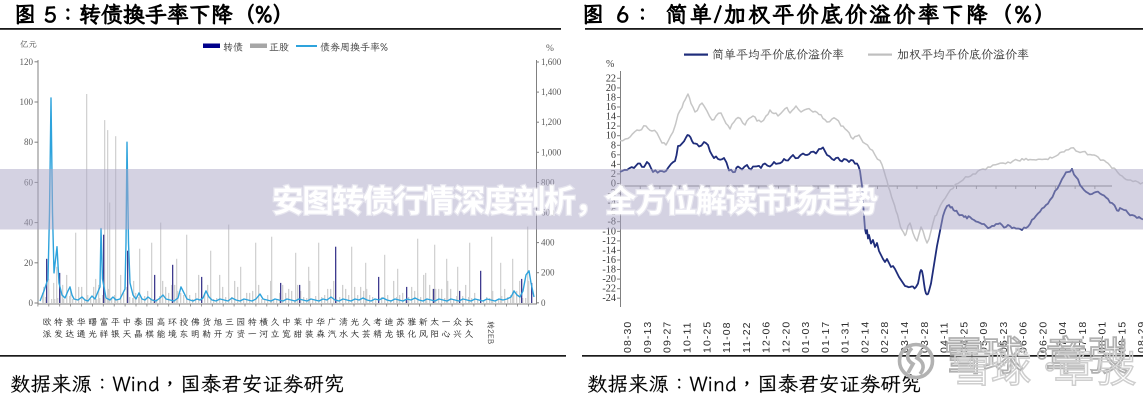 The height and width of the screenshot is (400, 1143). I want to click on svg-text: 120, so click(27, 62).